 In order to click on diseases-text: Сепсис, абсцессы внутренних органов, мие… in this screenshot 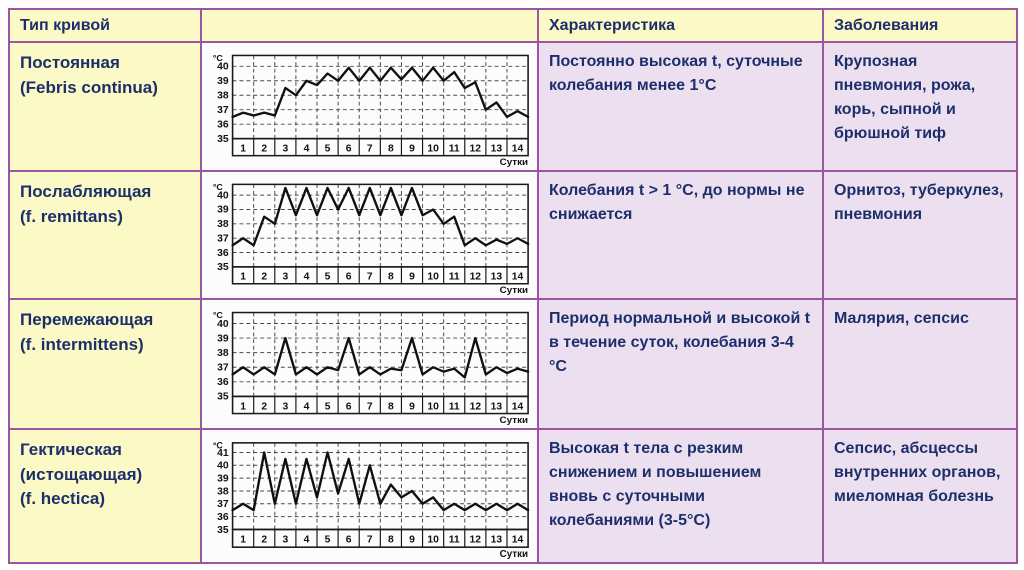, I will do `click(920, 496)`.